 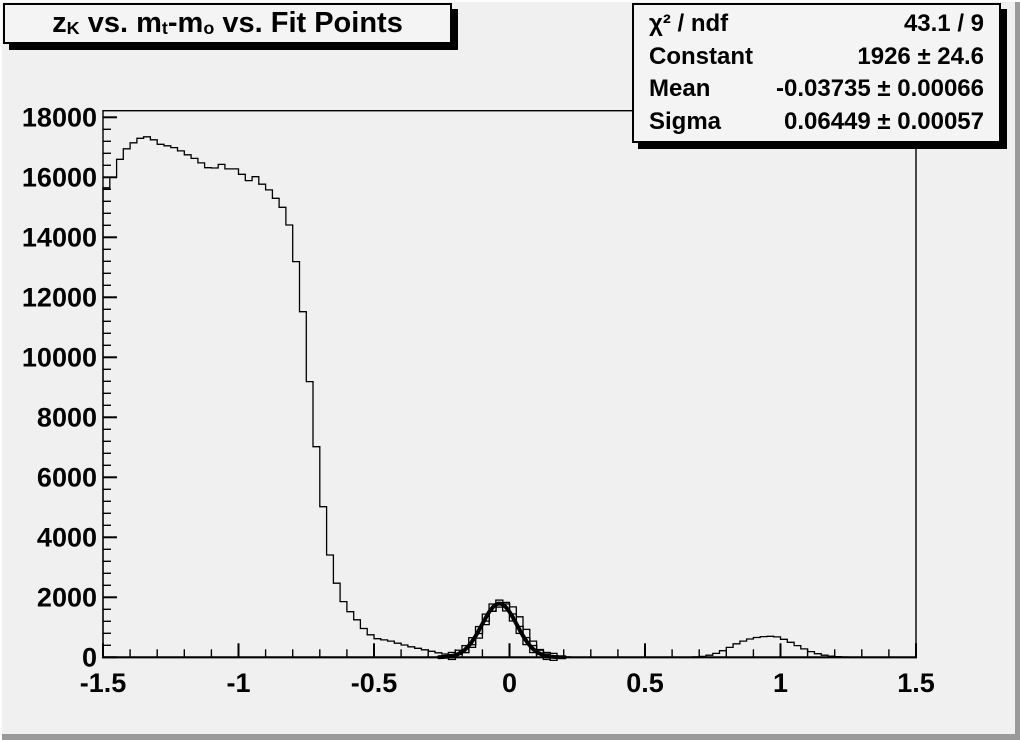 I want to click on x-tick-label: 1.5, so click(x=916, y=683).